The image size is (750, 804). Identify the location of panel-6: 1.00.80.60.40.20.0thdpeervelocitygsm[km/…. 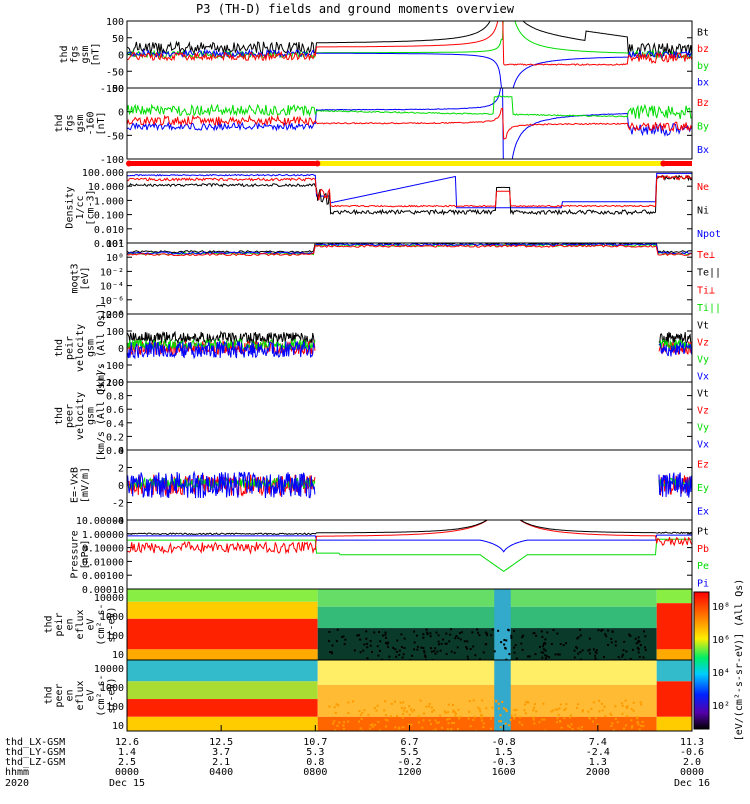
(381, 416).